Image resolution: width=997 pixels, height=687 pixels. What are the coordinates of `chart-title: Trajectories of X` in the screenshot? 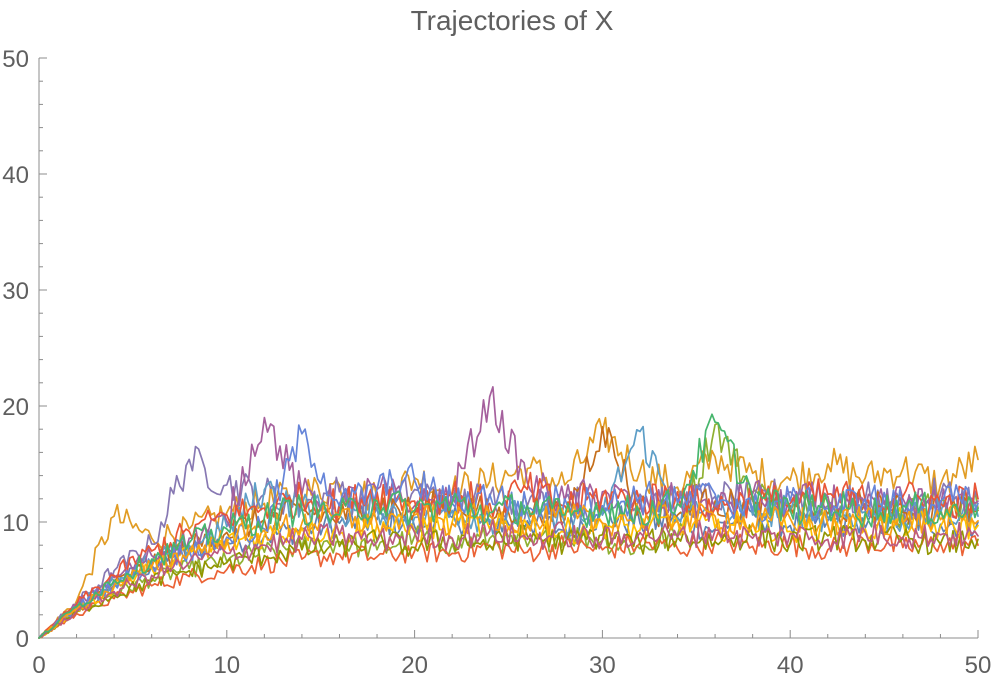 It's located at (512, 20).